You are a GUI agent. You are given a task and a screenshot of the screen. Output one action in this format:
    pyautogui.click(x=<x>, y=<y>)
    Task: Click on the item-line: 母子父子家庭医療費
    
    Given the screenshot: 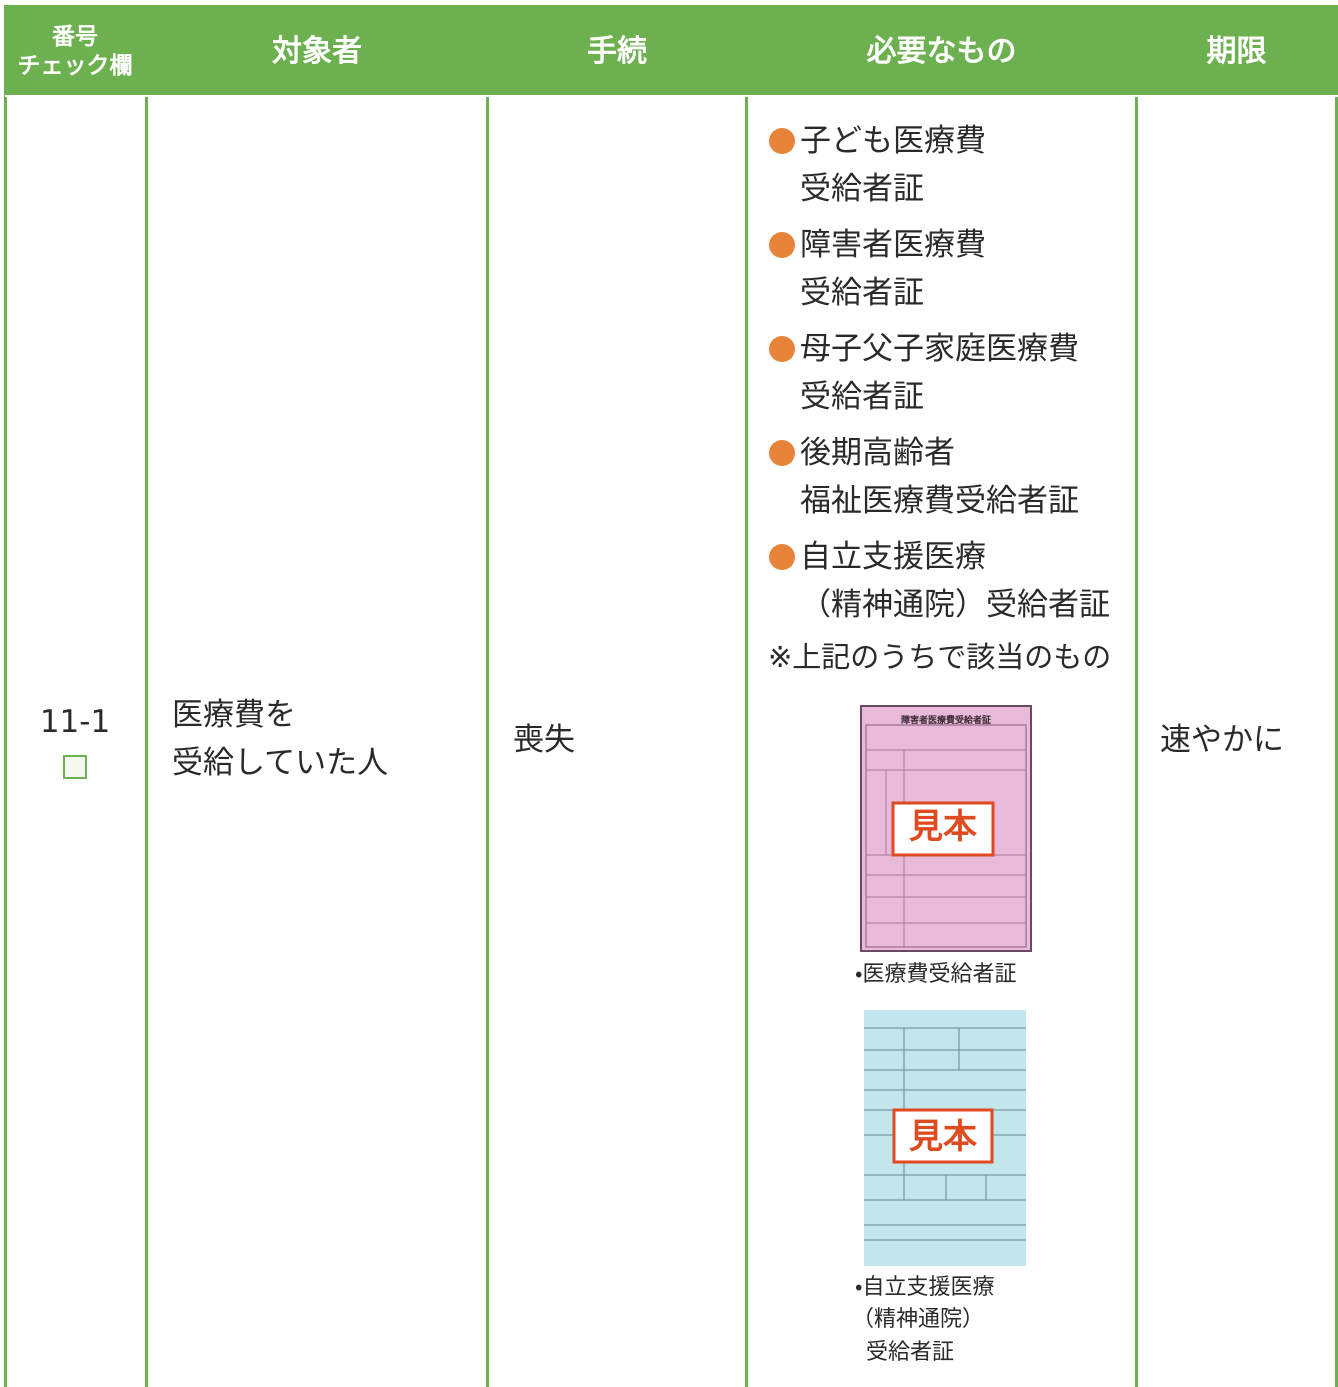 What is the action you would take?
    pyautogui.click(x=939, y=349)
    